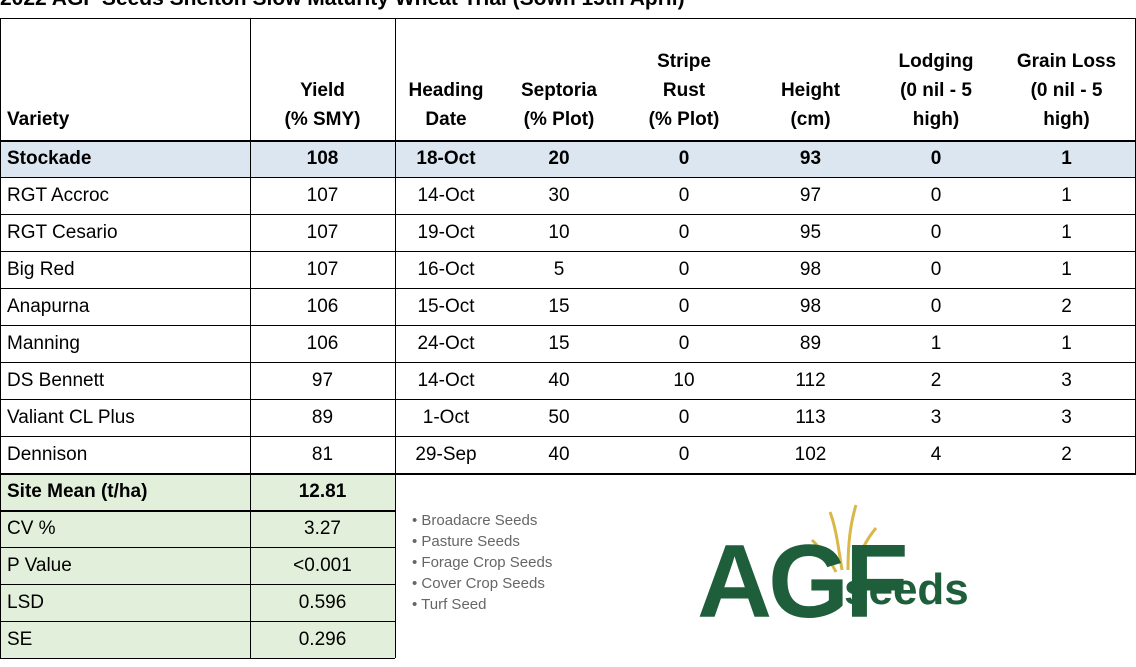 This screenshot has width=1136, height=667. What do you see at coordinates (43, 343) in the screenshot?
I see `table-cell: Manning` at bounding box center [43, 343].